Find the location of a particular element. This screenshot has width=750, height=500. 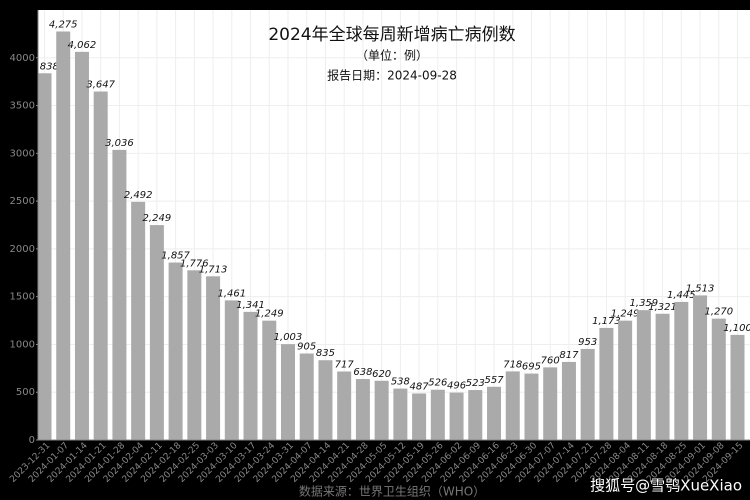

y-tick-label: 3500 is located at coordinates (22, 106).